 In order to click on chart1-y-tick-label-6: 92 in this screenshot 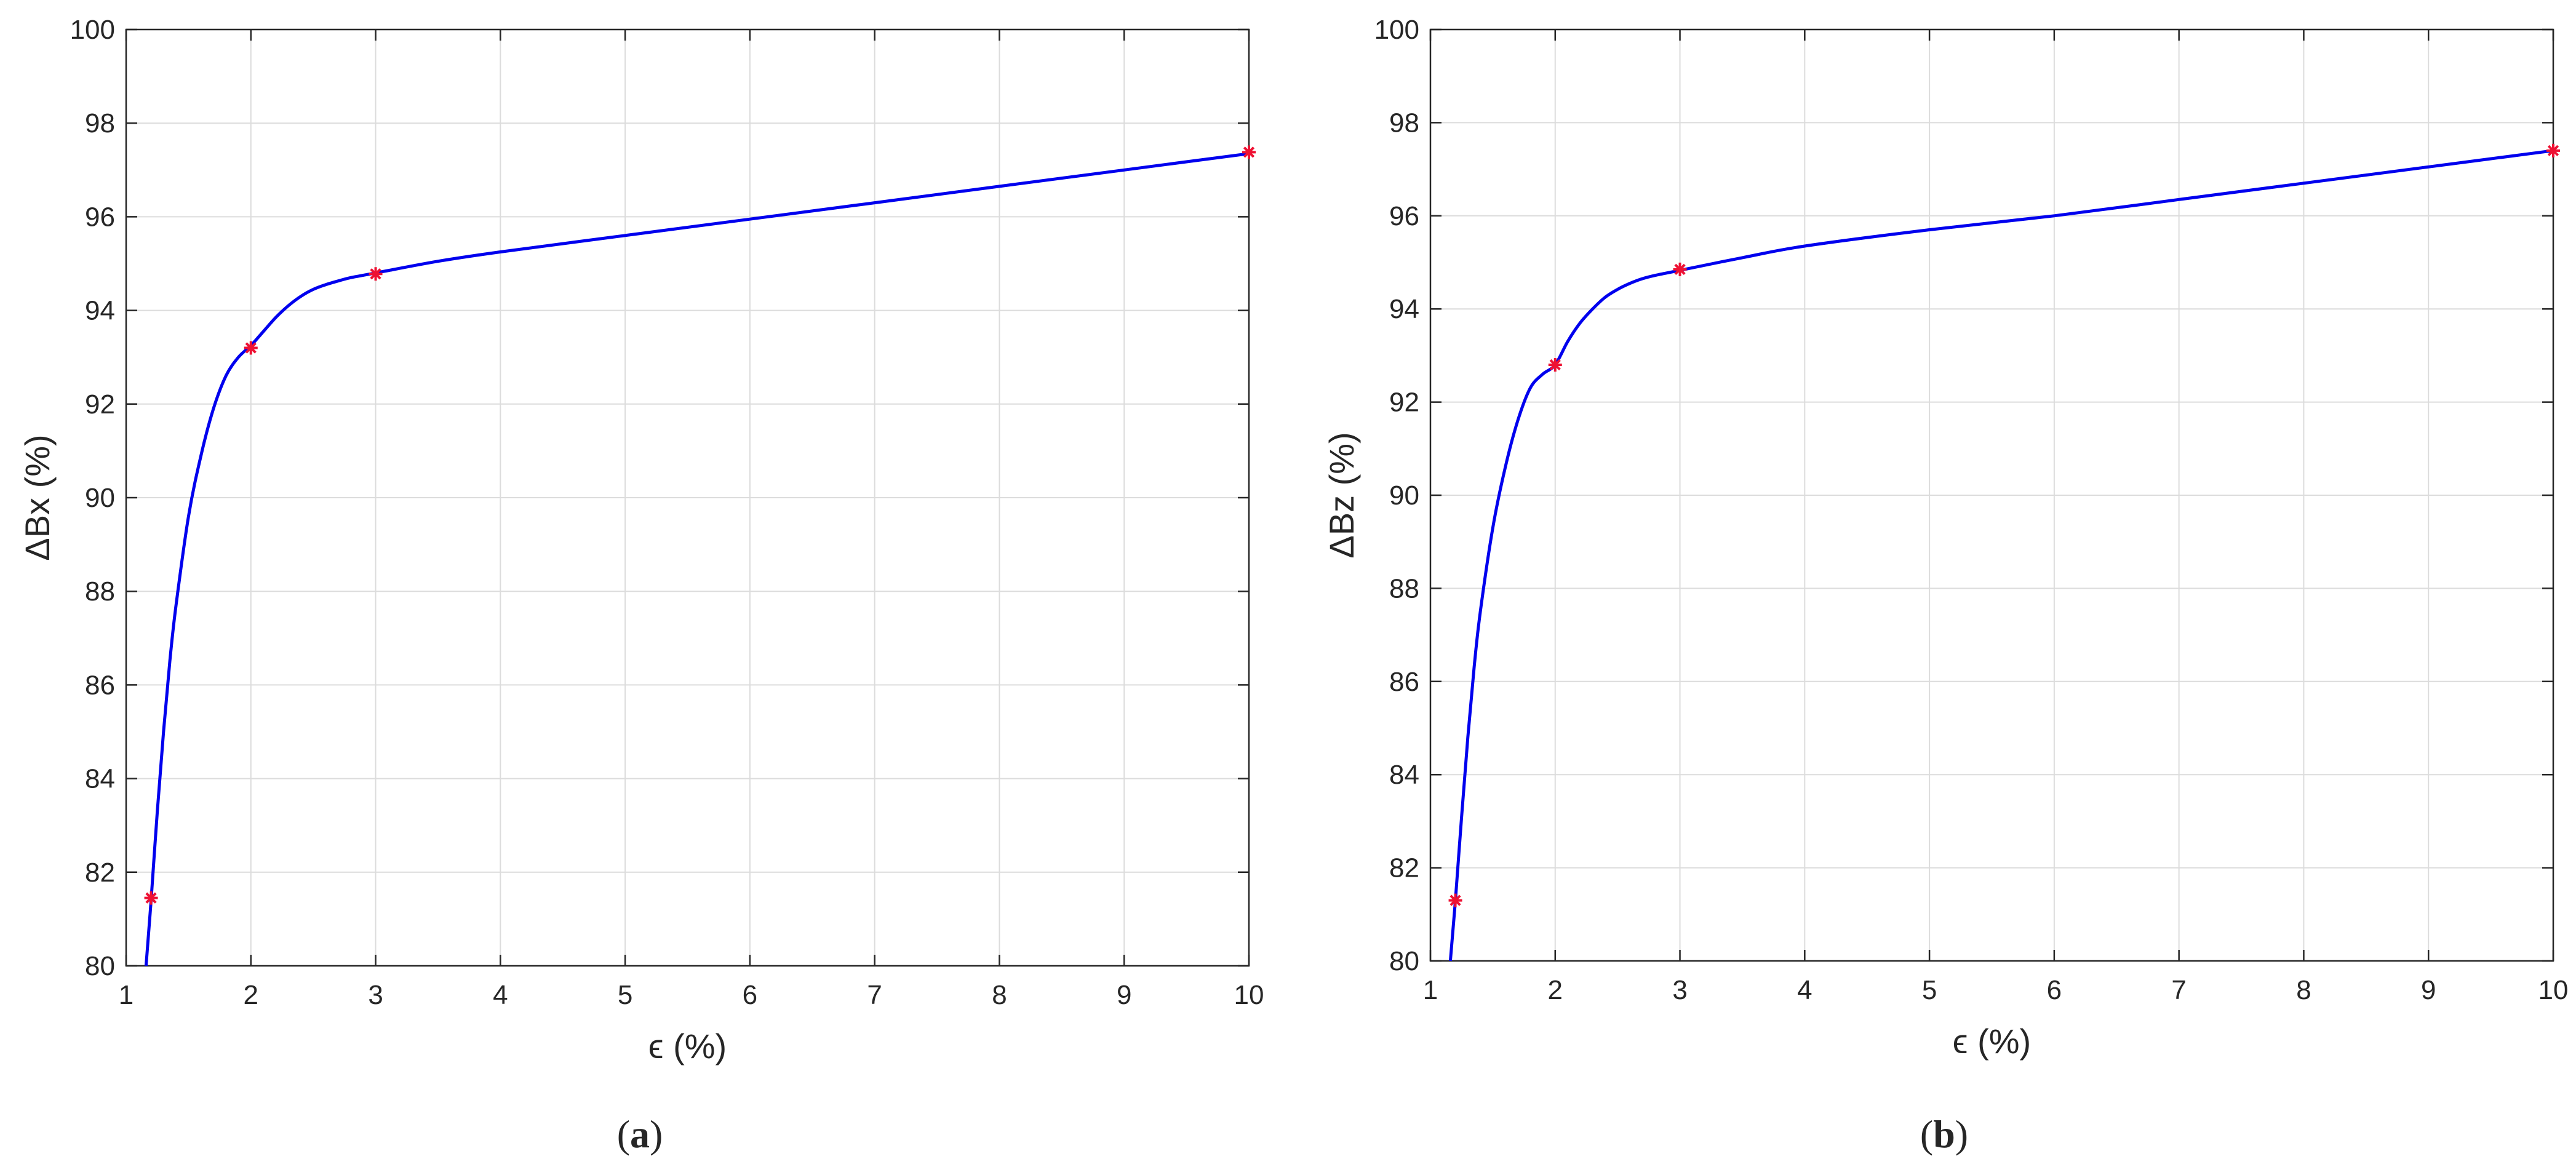, I will do `click(1404, 403)`.